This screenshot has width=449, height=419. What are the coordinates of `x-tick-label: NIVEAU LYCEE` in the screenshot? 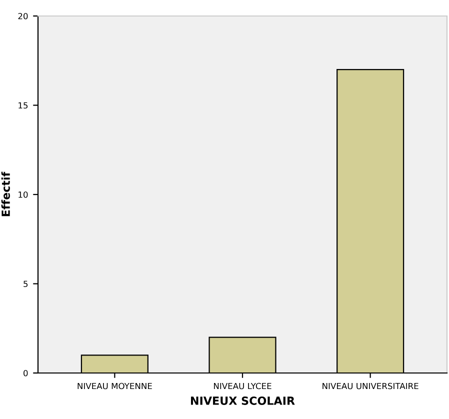 It's located at (243, 386).